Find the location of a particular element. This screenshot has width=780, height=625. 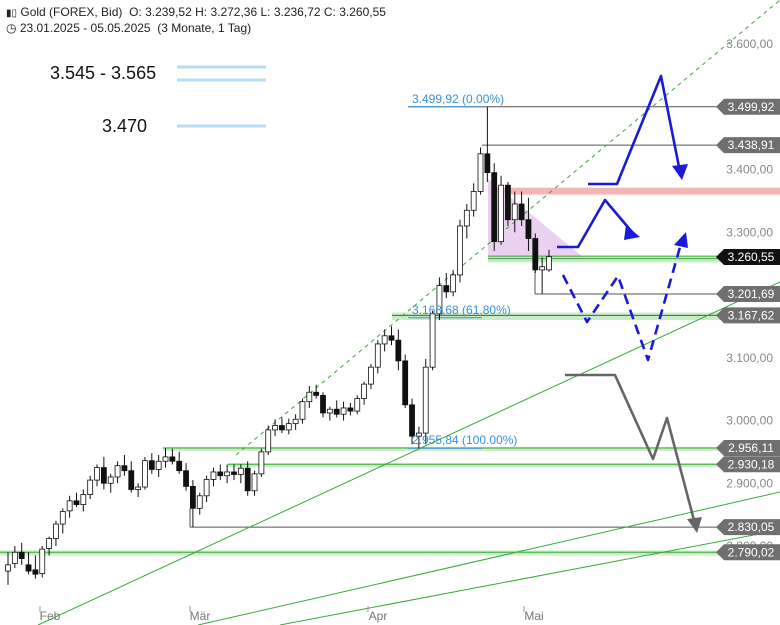

chart-type-icon: ▮▯ is located at coordinates (12, 13).